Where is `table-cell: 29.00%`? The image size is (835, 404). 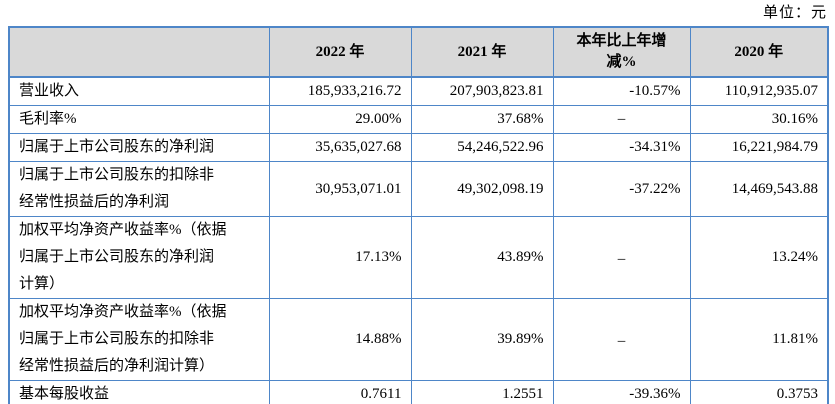
table-cell: 29.00% is located at coordinates (340, 119).